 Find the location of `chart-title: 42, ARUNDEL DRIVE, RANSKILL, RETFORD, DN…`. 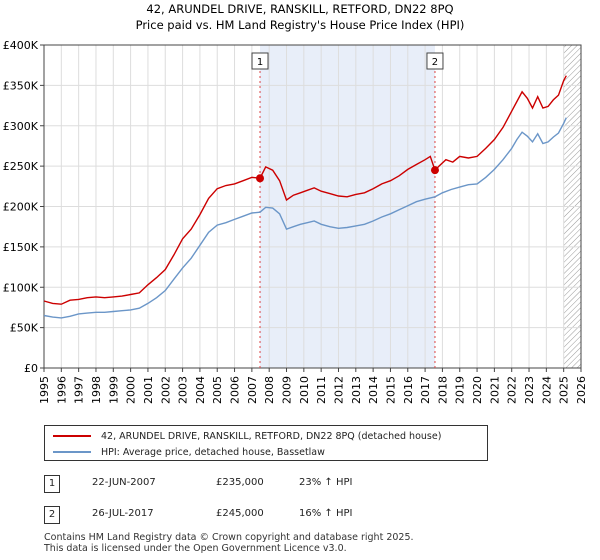

chart-title: 42, ARUNDEL DRIVE, RANSKILL, RETFORD, DN… is located at coordinates (299, 9).